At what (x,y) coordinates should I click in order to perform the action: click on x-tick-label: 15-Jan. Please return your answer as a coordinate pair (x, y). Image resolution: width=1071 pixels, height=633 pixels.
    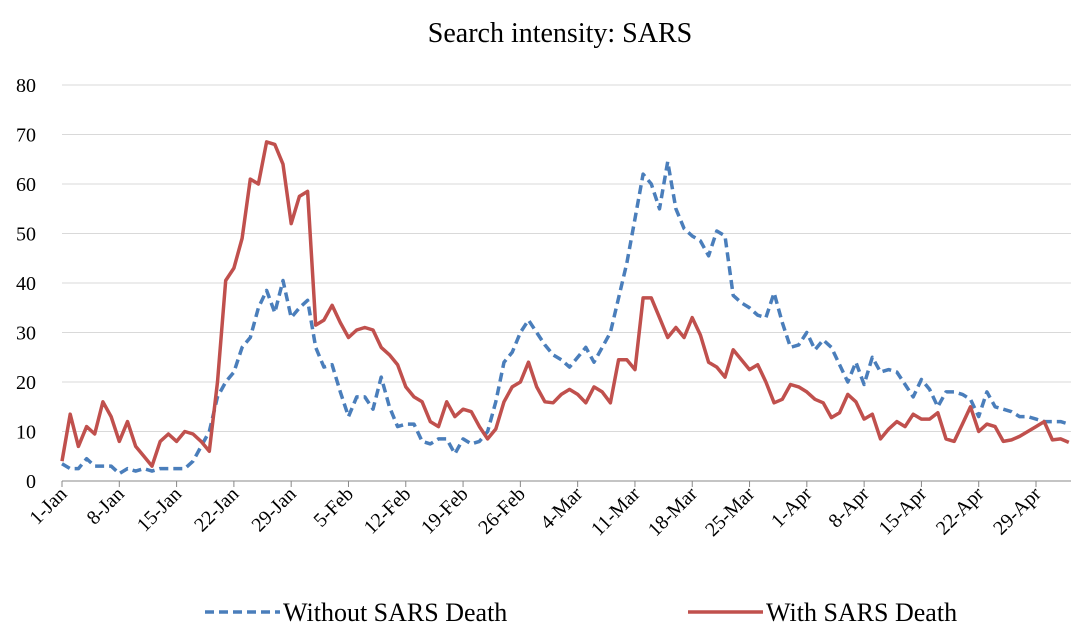
    Looking at the image, I should click on (159, 509).